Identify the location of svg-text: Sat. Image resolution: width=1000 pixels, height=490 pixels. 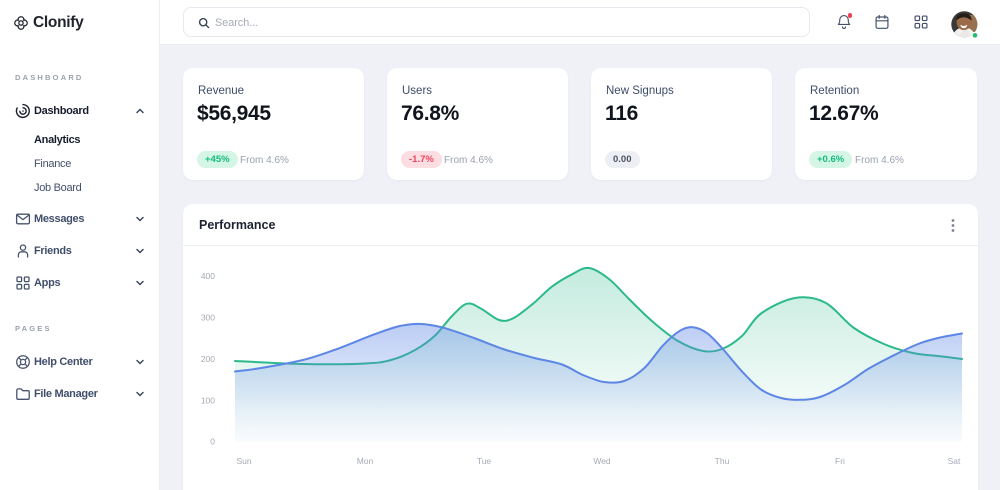
(954, 461).